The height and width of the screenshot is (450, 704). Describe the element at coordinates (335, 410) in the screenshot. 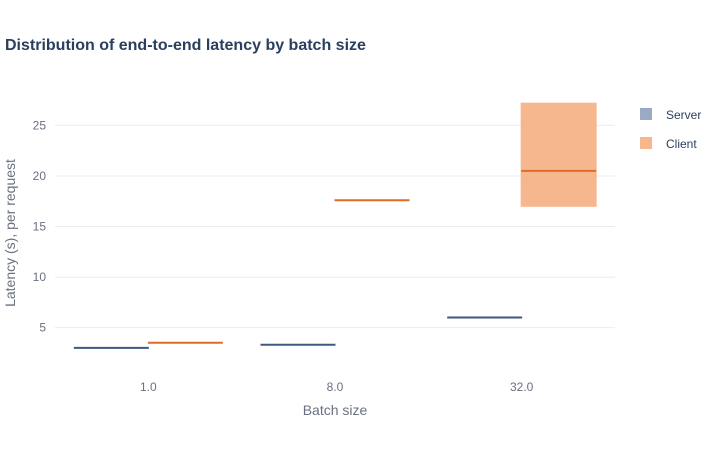

I see `x-axis-title: Batch size` at that location.